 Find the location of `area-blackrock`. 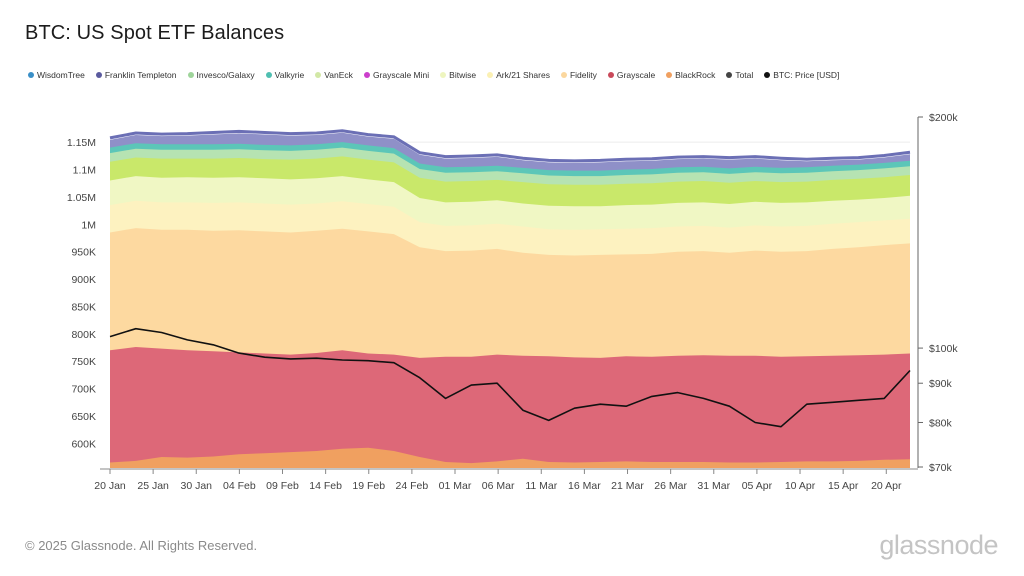

area-blackrock is located at coordinates (510, 457).